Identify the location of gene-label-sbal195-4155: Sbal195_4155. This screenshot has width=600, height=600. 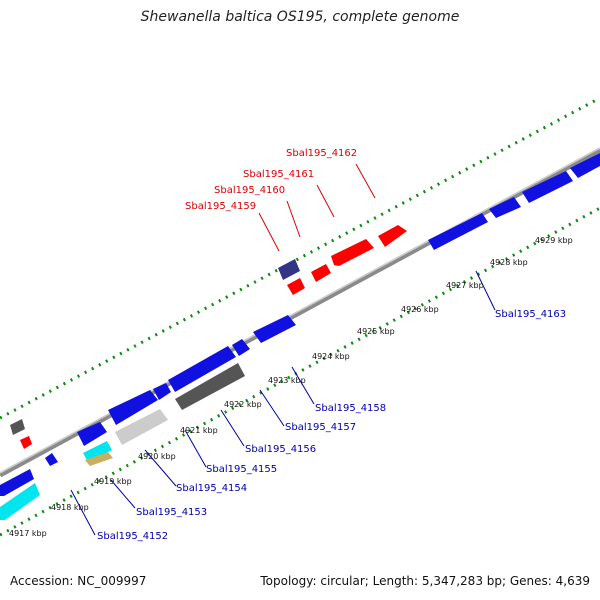
(241, 469).